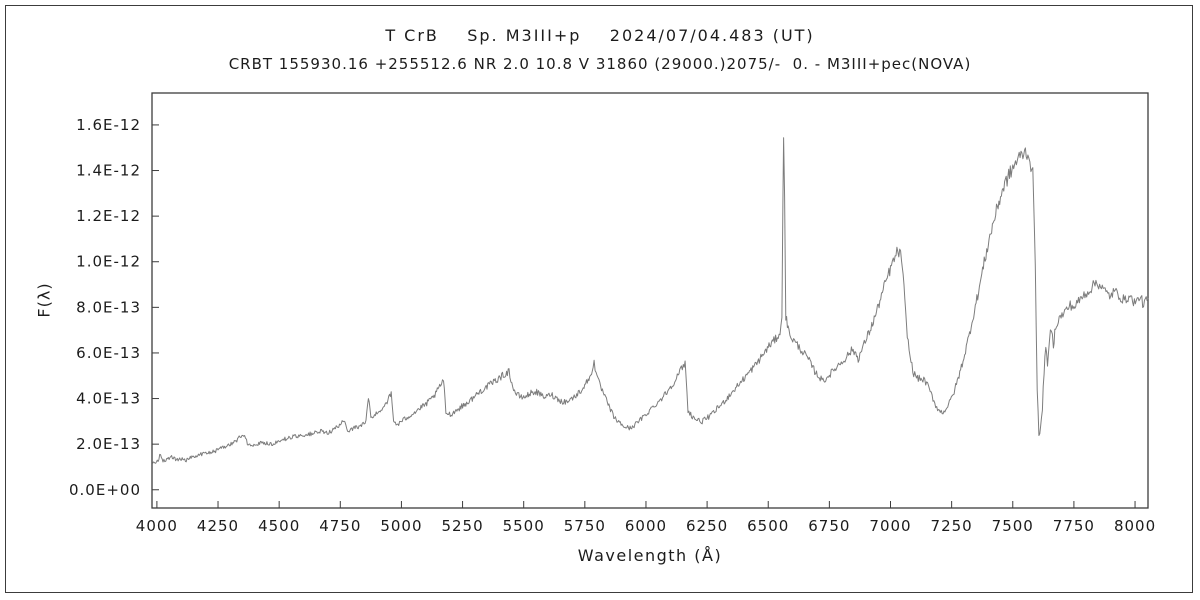 This screenshot has height=600, width=1200. Describe the element at coordinates (108, 353) in the screenshot. I see `y-tick-label: 6.0E-13` at that location.